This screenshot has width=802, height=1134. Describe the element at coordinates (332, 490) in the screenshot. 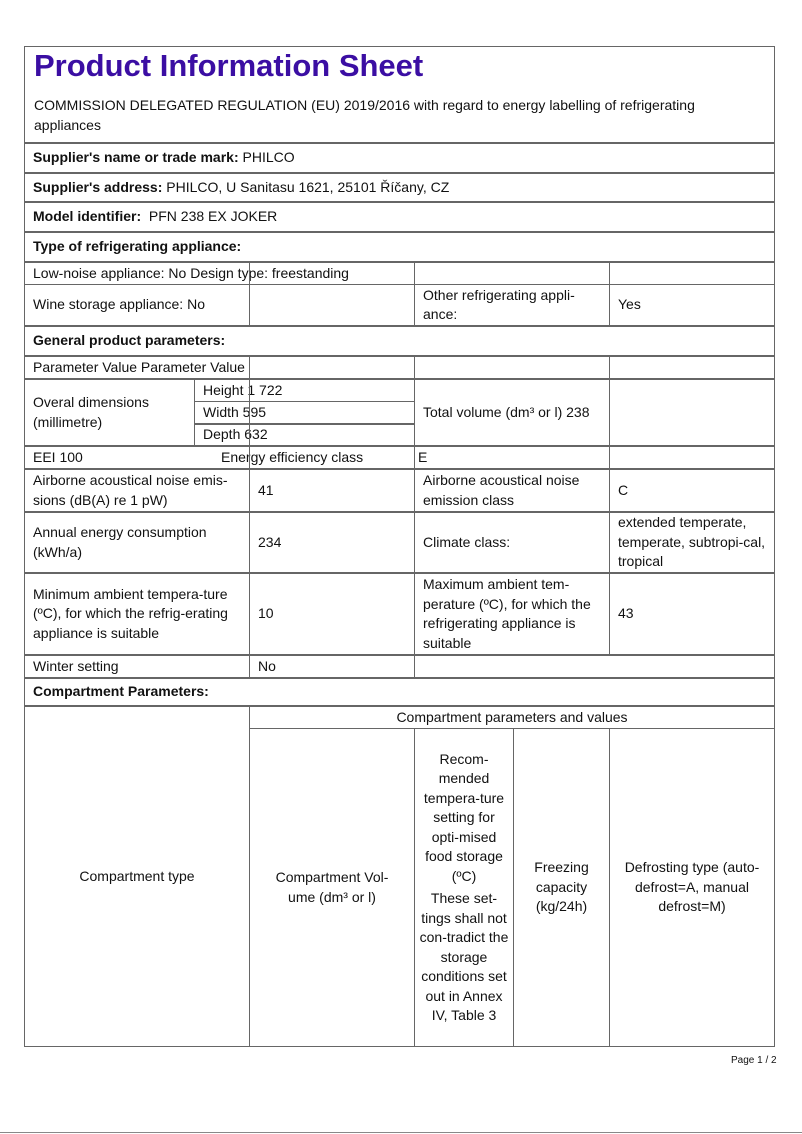

I see `noise-value: 41` at that location.